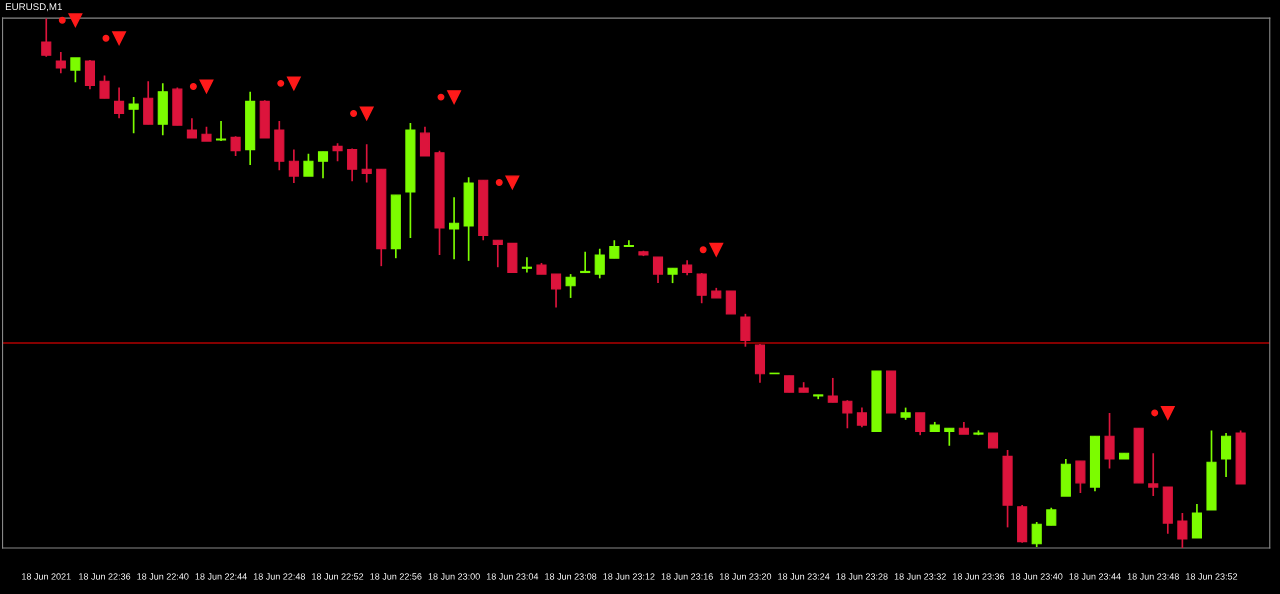 The image size is (1280, 594). Describe the element at coordinates (571, 576) in the screenshot. I see `x-tick-label: 18 Jun 23:08` at that location.